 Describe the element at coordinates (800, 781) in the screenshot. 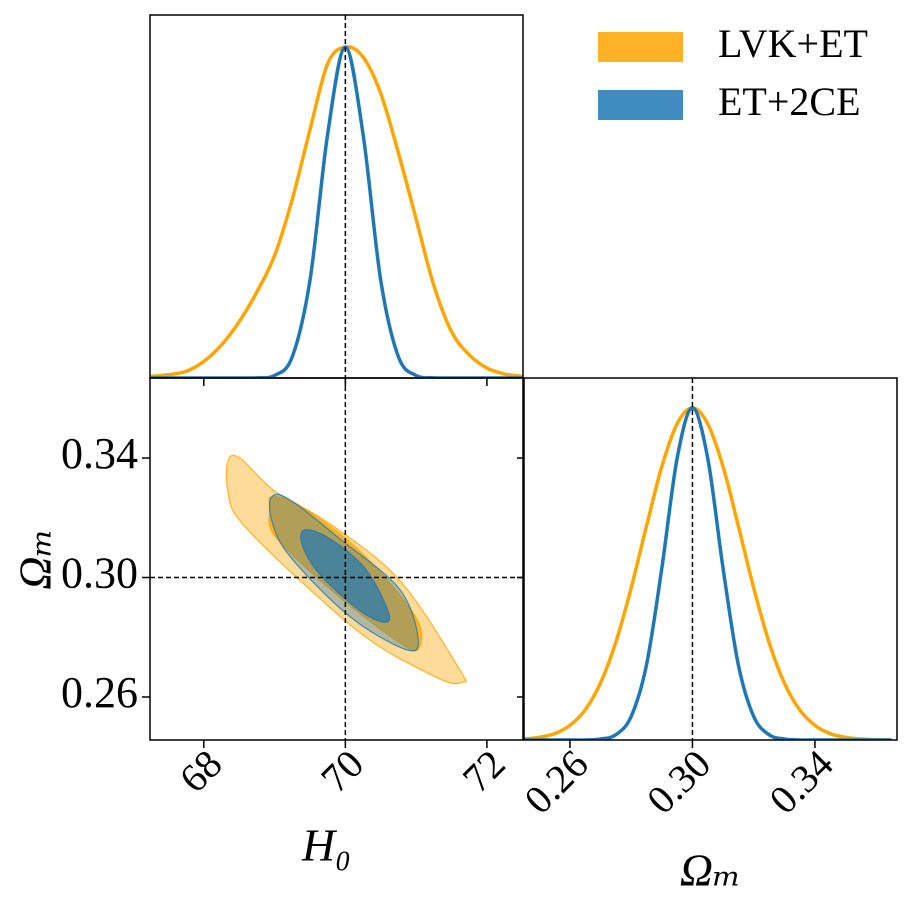

I see `x-tick-label: 0.34` at that location.